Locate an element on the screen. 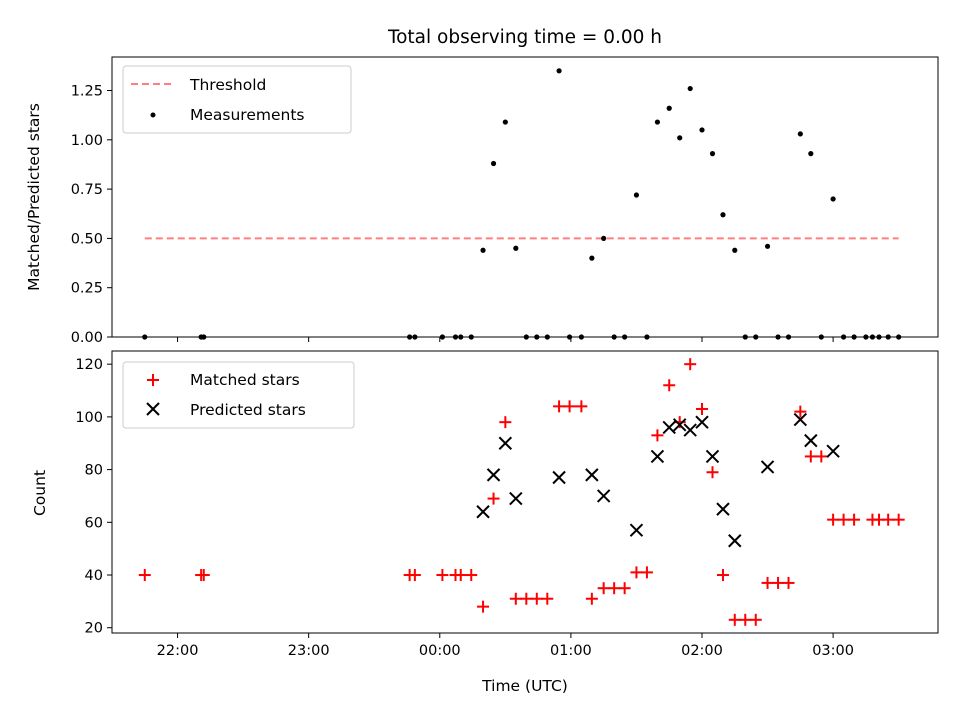 This screenshot has height=720, width=960. x-tick-label: 02:00 is located at coordinates (702, 651).